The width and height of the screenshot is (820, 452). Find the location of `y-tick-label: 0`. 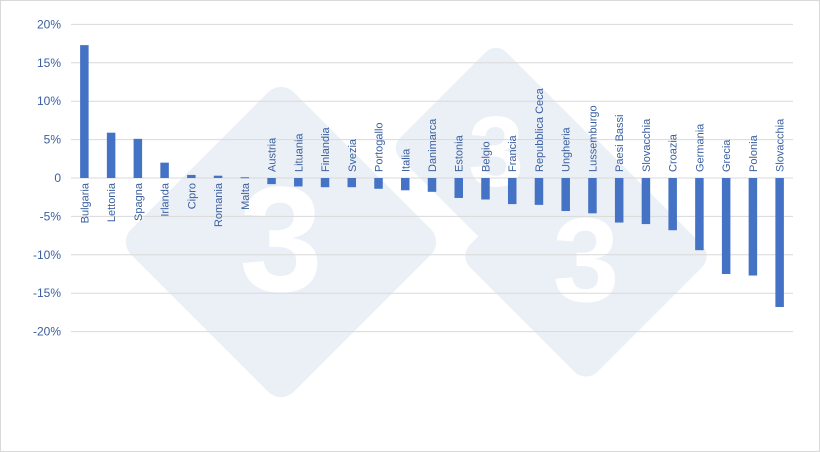

y-tick-label: 0 is located at coordinates (57, 178).